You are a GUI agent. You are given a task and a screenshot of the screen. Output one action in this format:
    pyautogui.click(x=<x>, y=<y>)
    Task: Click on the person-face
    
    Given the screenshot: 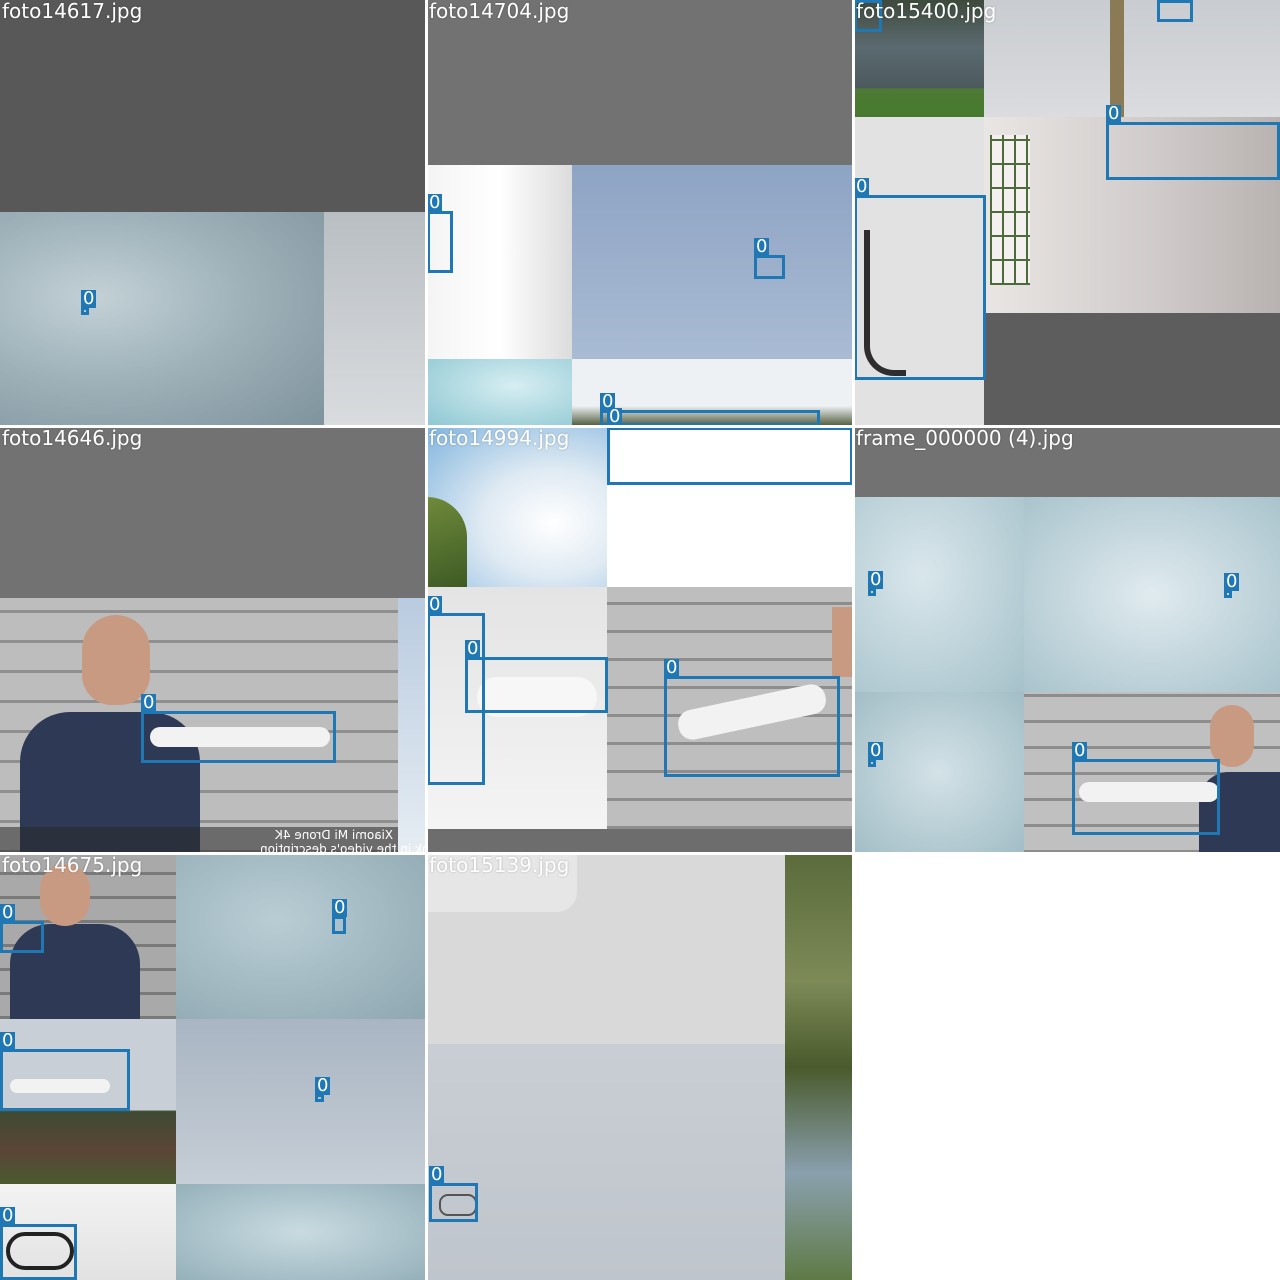 What is the action you would take?
    pyautogui.click(x=842, y=642)
    